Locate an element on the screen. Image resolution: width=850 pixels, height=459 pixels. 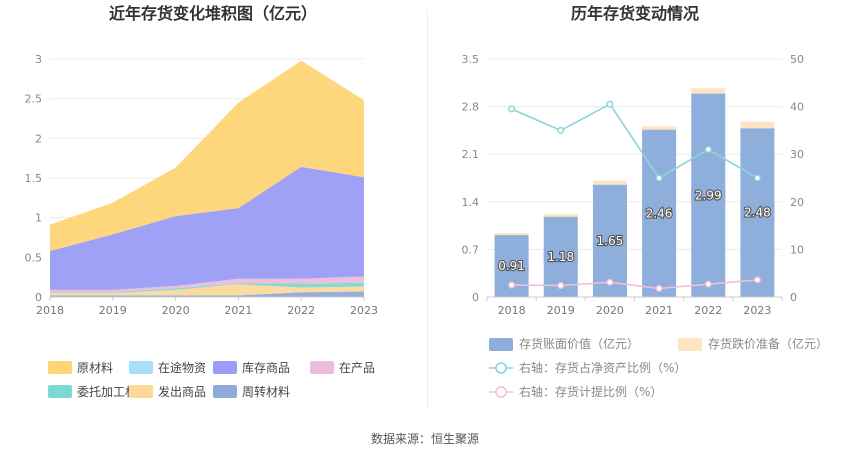
legend-label: 存货跌价准备（亿元） is located at coordinates (768, 343).